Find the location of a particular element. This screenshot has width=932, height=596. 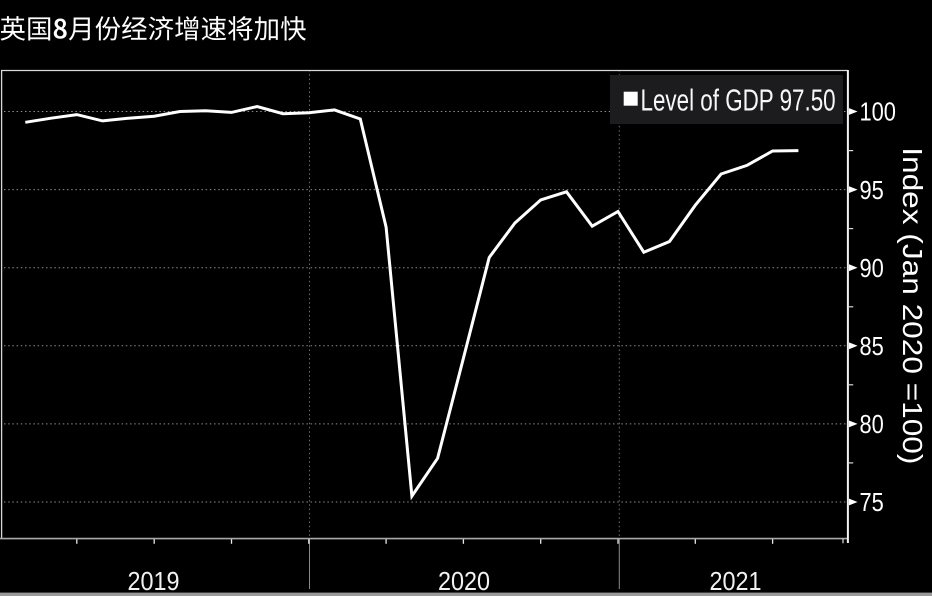

svg-text: 2021 is located at coordinates (735, 582).